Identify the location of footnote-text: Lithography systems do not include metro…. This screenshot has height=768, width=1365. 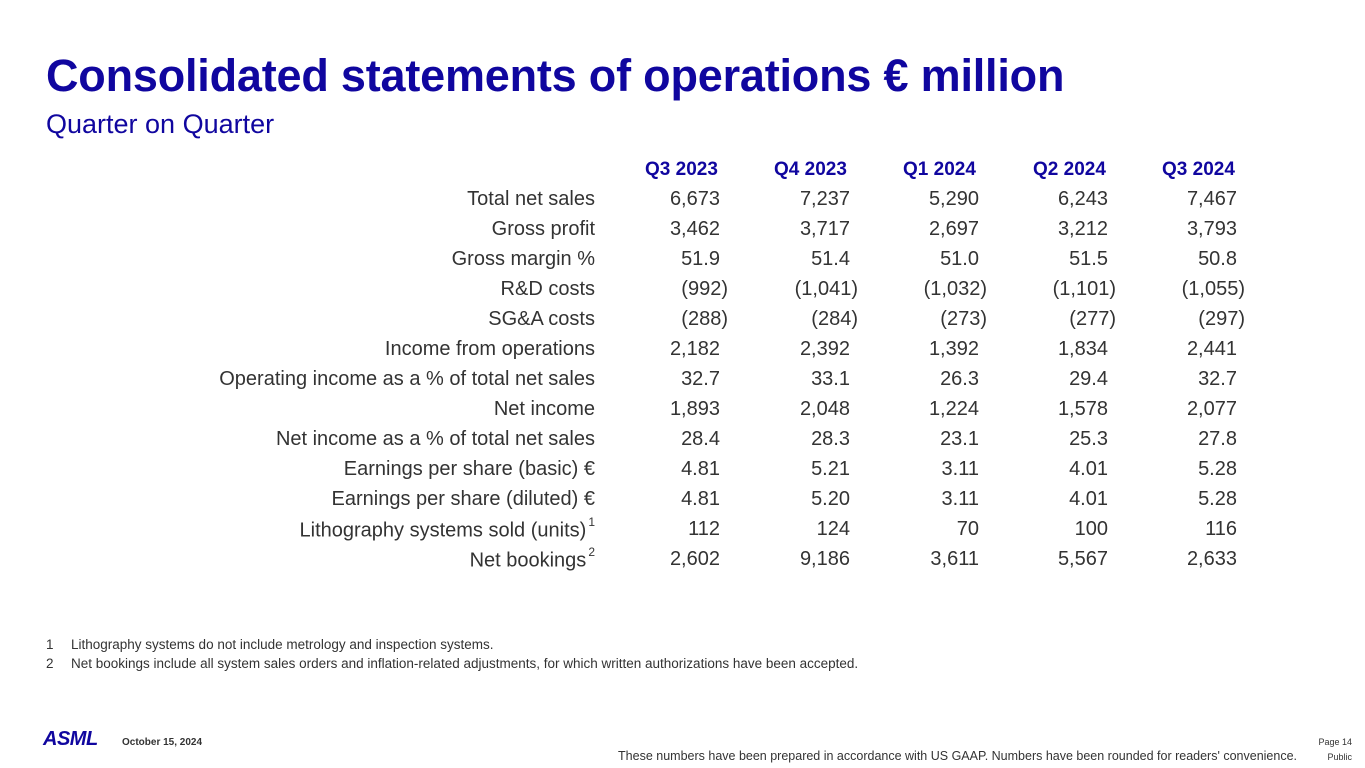
(282, 644).